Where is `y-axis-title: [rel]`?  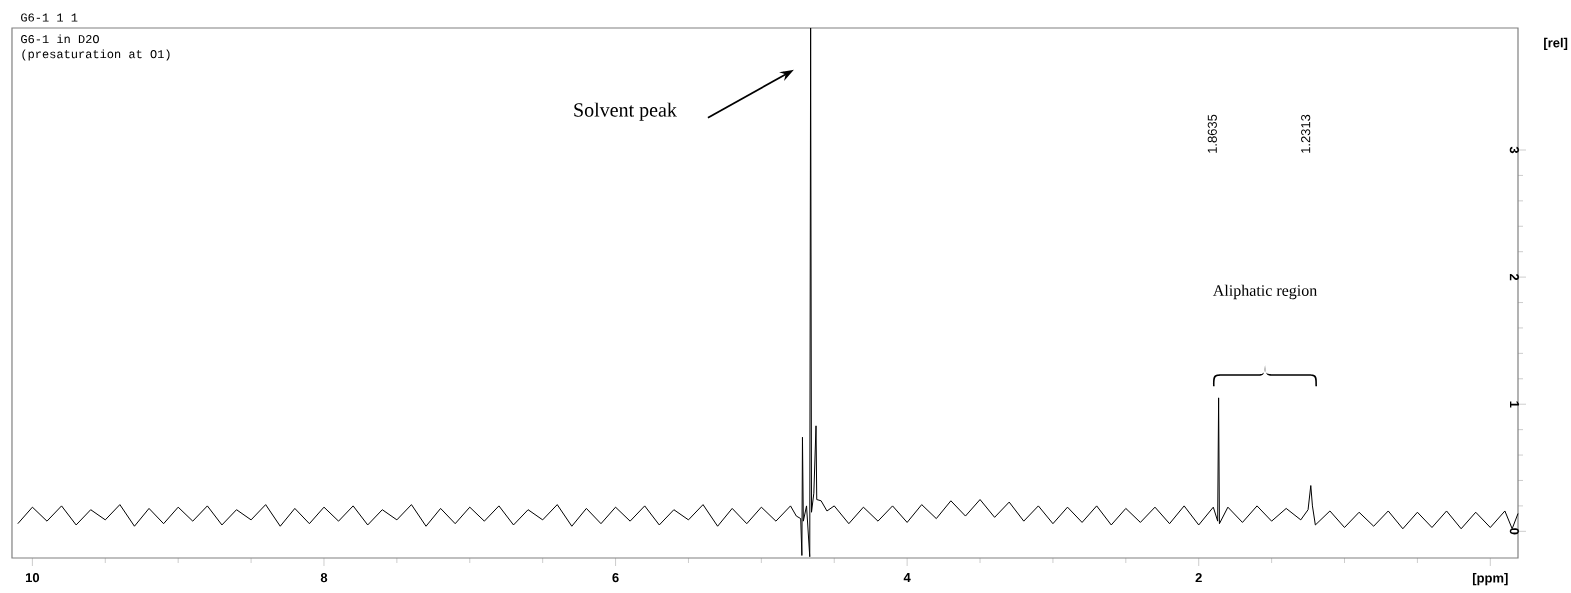 y-axis-title: [rel] is located at coordinates (1556, 43).